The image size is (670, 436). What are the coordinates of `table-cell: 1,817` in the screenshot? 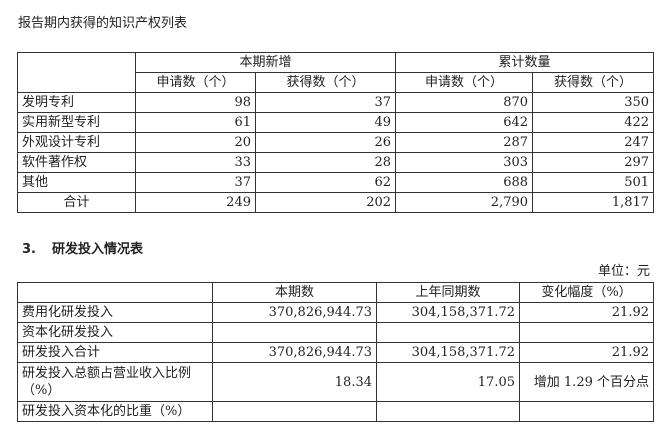 It's located at (593, 202).